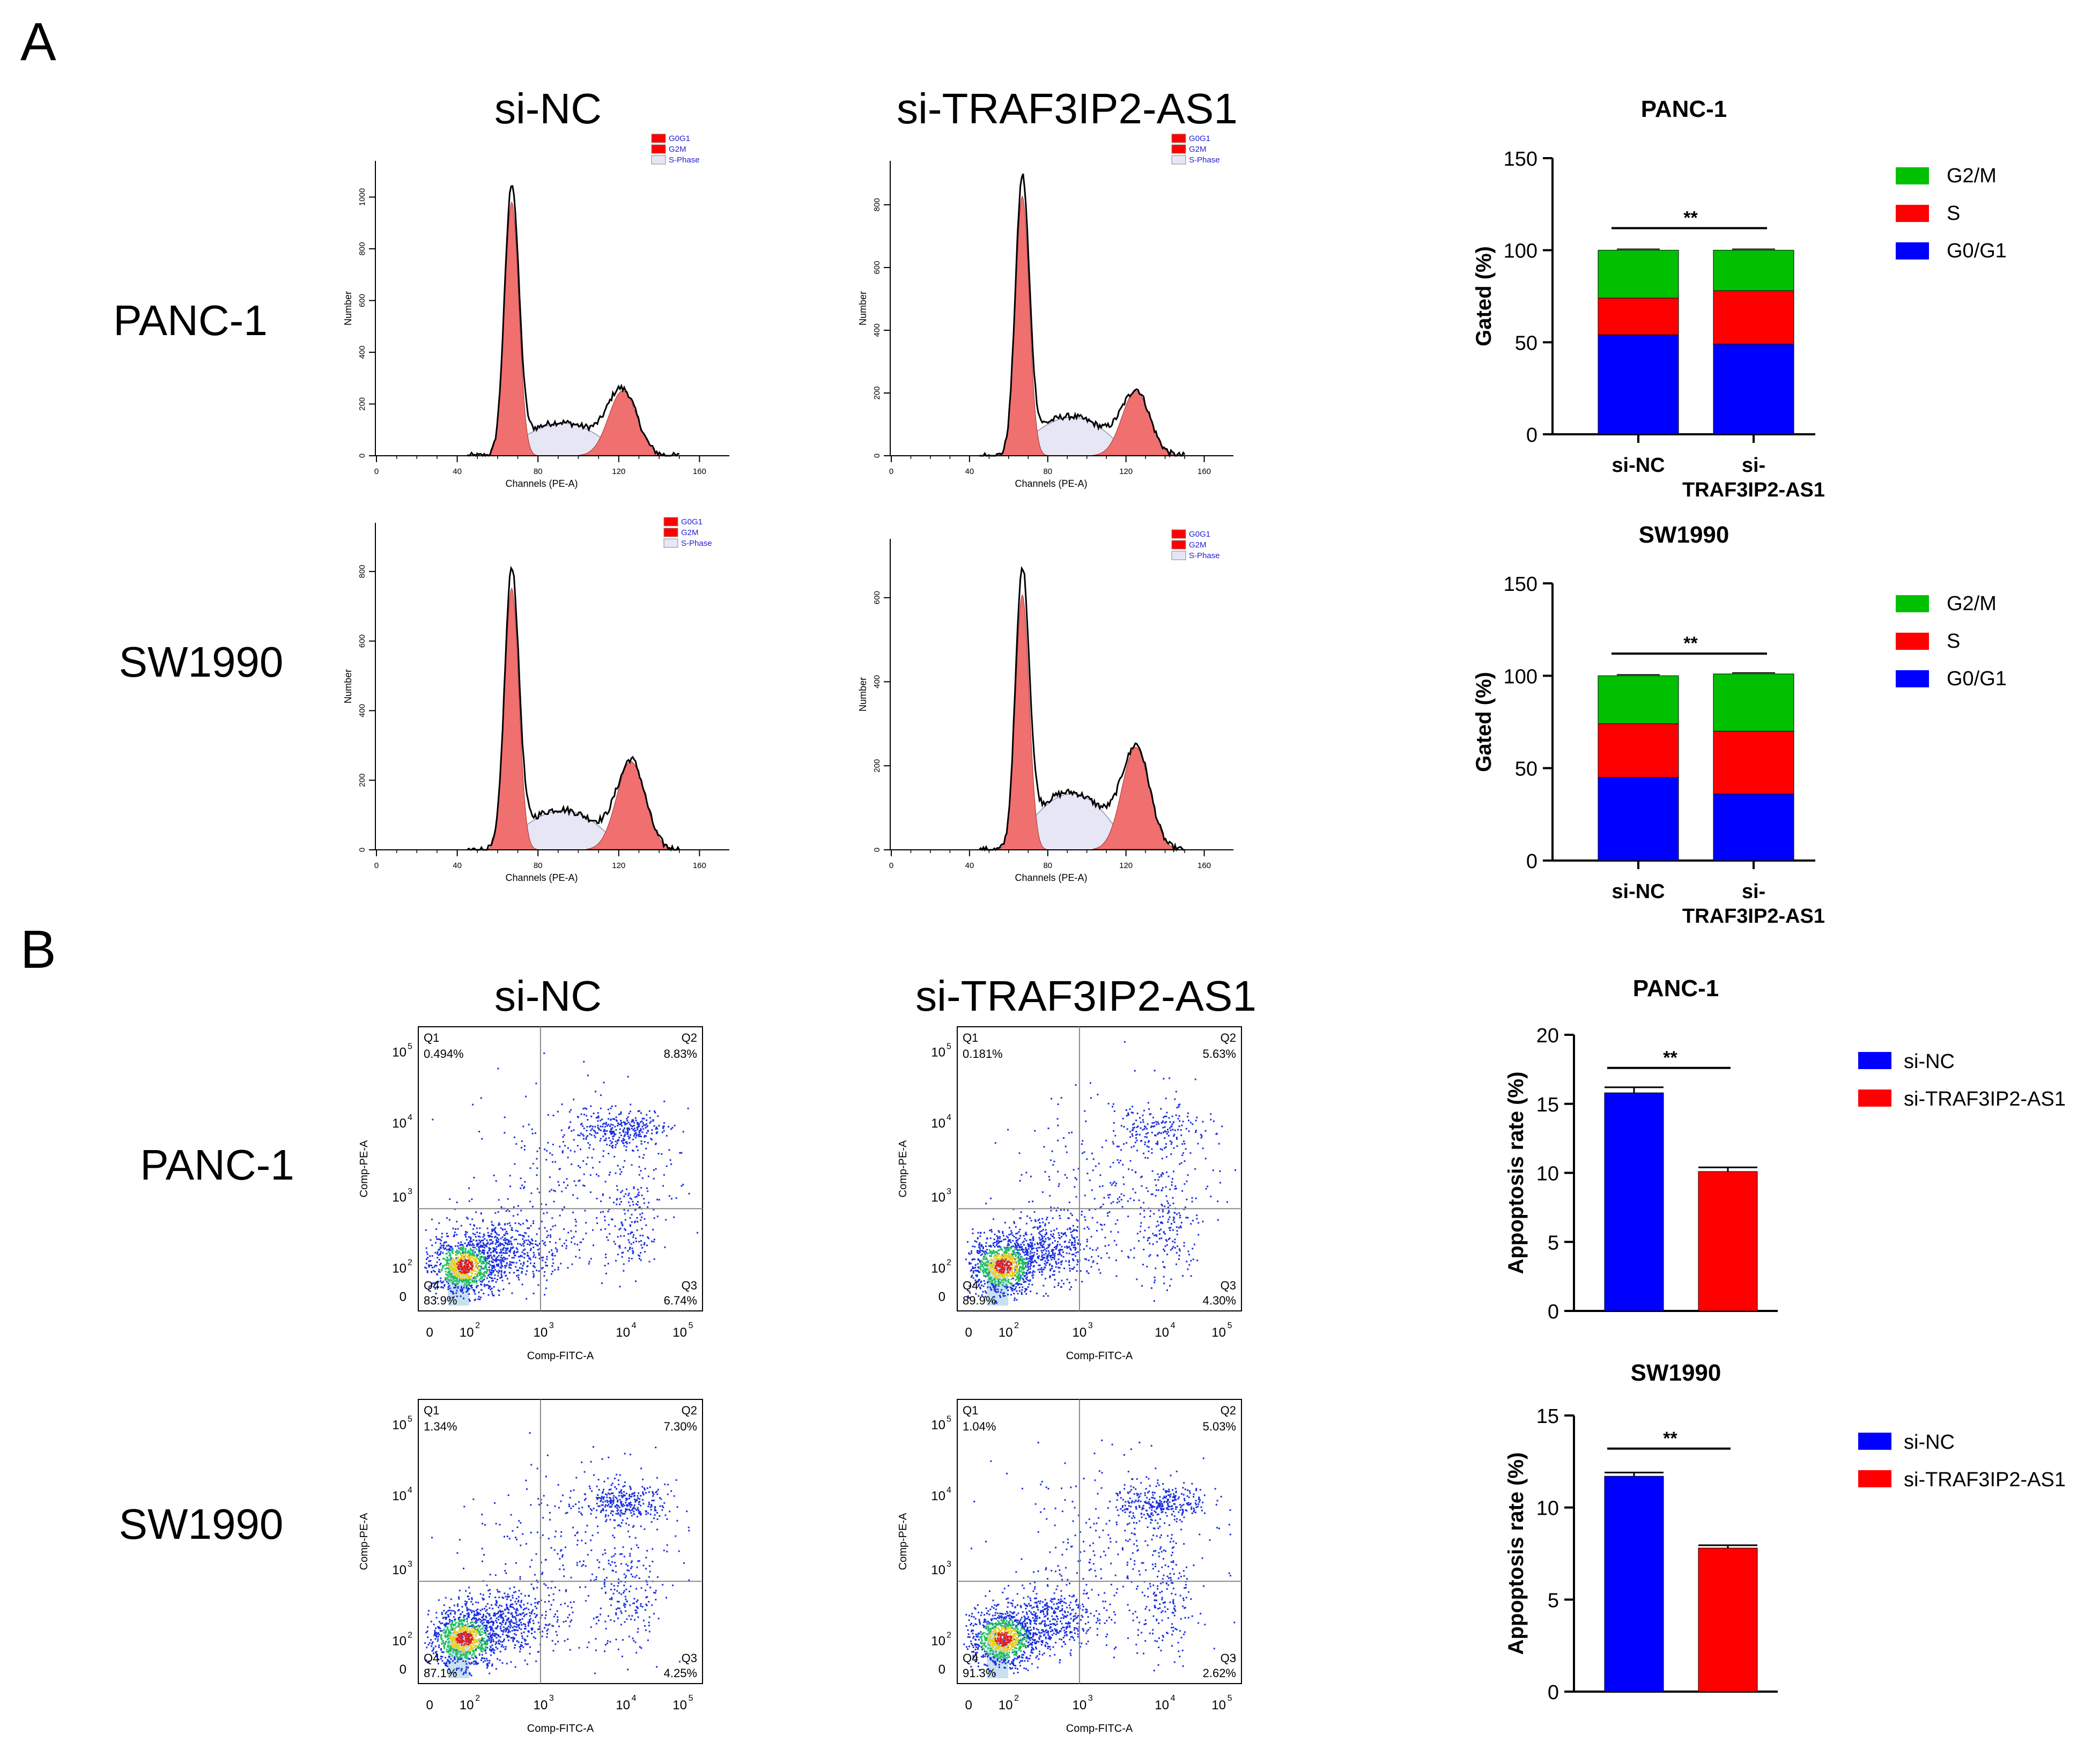 The image size is (2092, 1764). Describe the element at coordinates (1099, 1557) in the screenshot. I see `flow-dots` at that location.